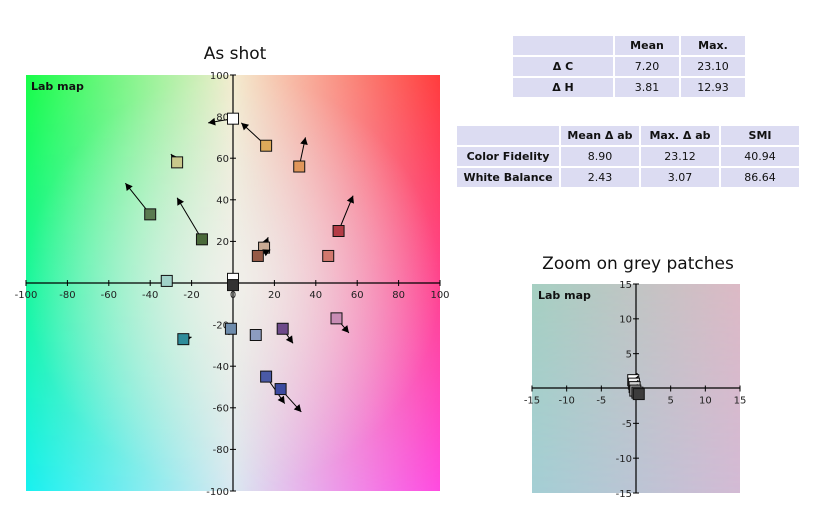 The width and height of the screenshot is (840, 530). Describe the element at coordinates (760, 156) in the screenshot. I see `cell-color-fidelity-smi: 40.94` at that location.